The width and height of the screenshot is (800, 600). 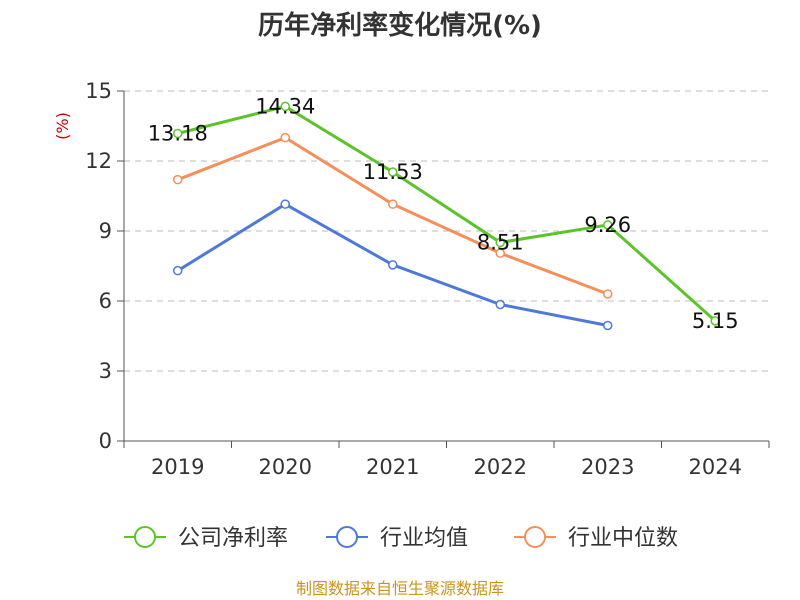 What do you see at coordinates (500, 467) in the screenshot?
I see `x-tick-label: 2022` at bounding box center [500, 467].